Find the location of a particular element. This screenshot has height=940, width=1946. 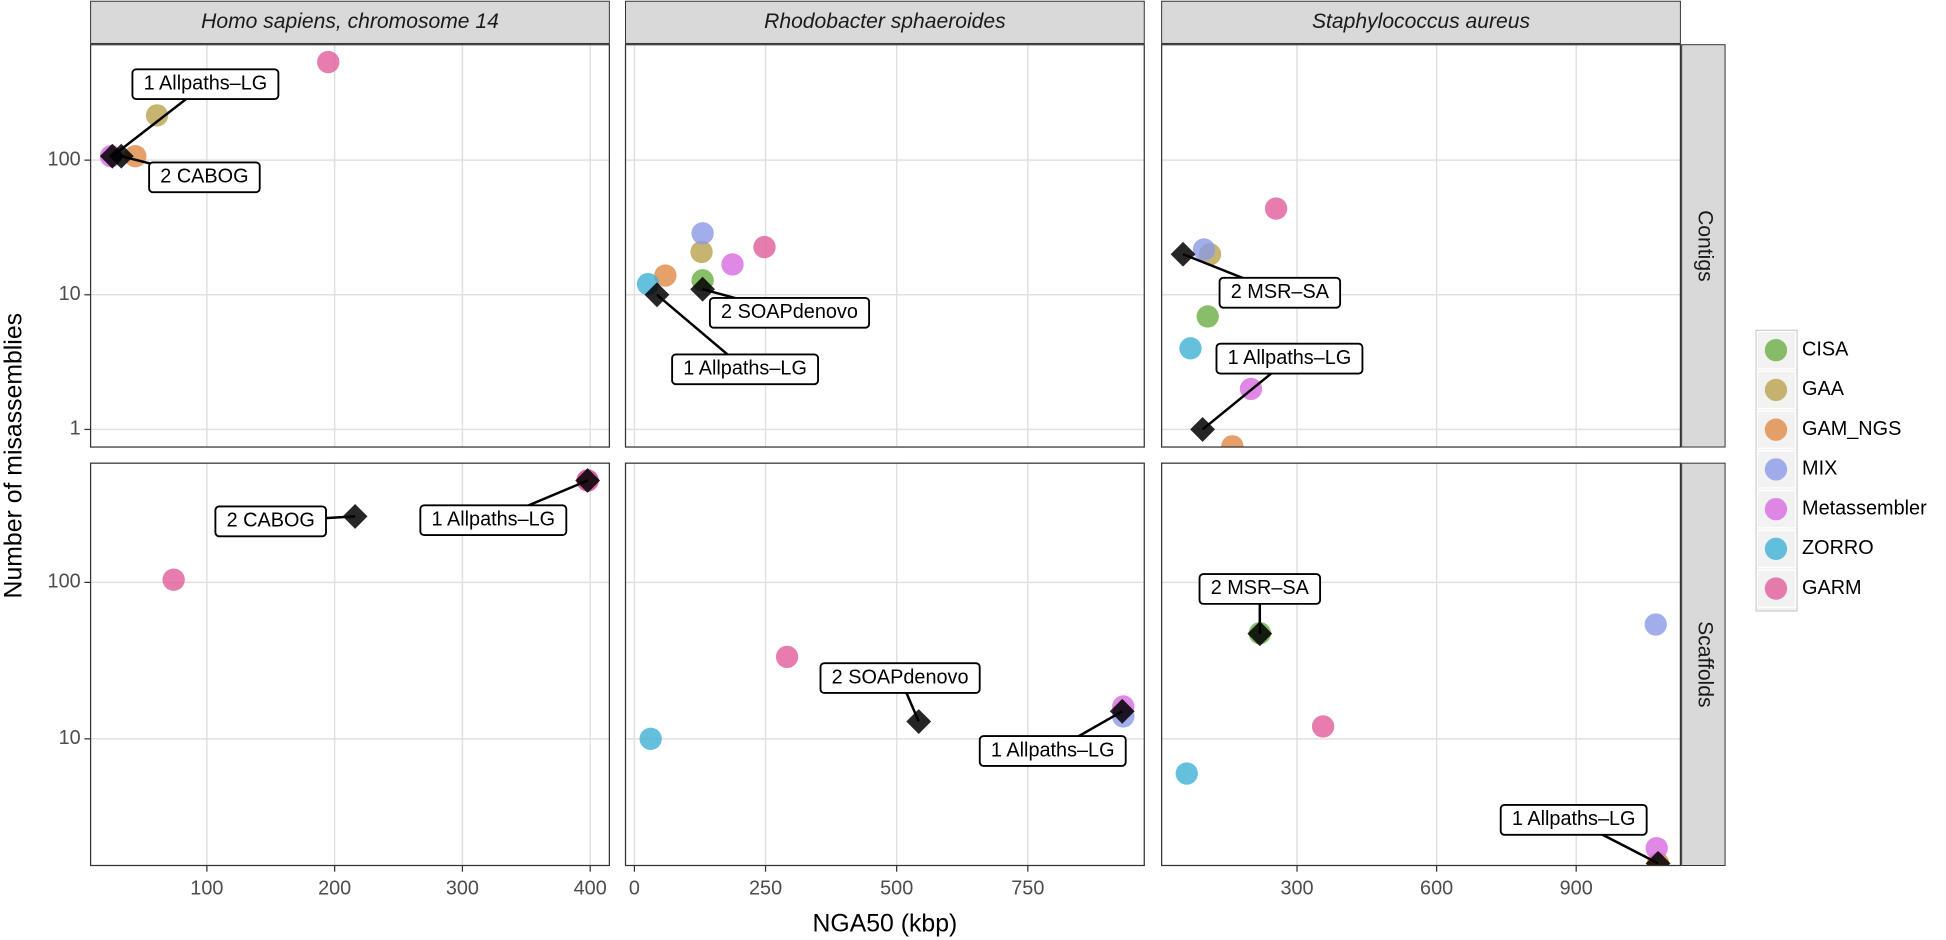

column-strip-label: Staphylococcus aureus is located at coordinates (1421, 21).